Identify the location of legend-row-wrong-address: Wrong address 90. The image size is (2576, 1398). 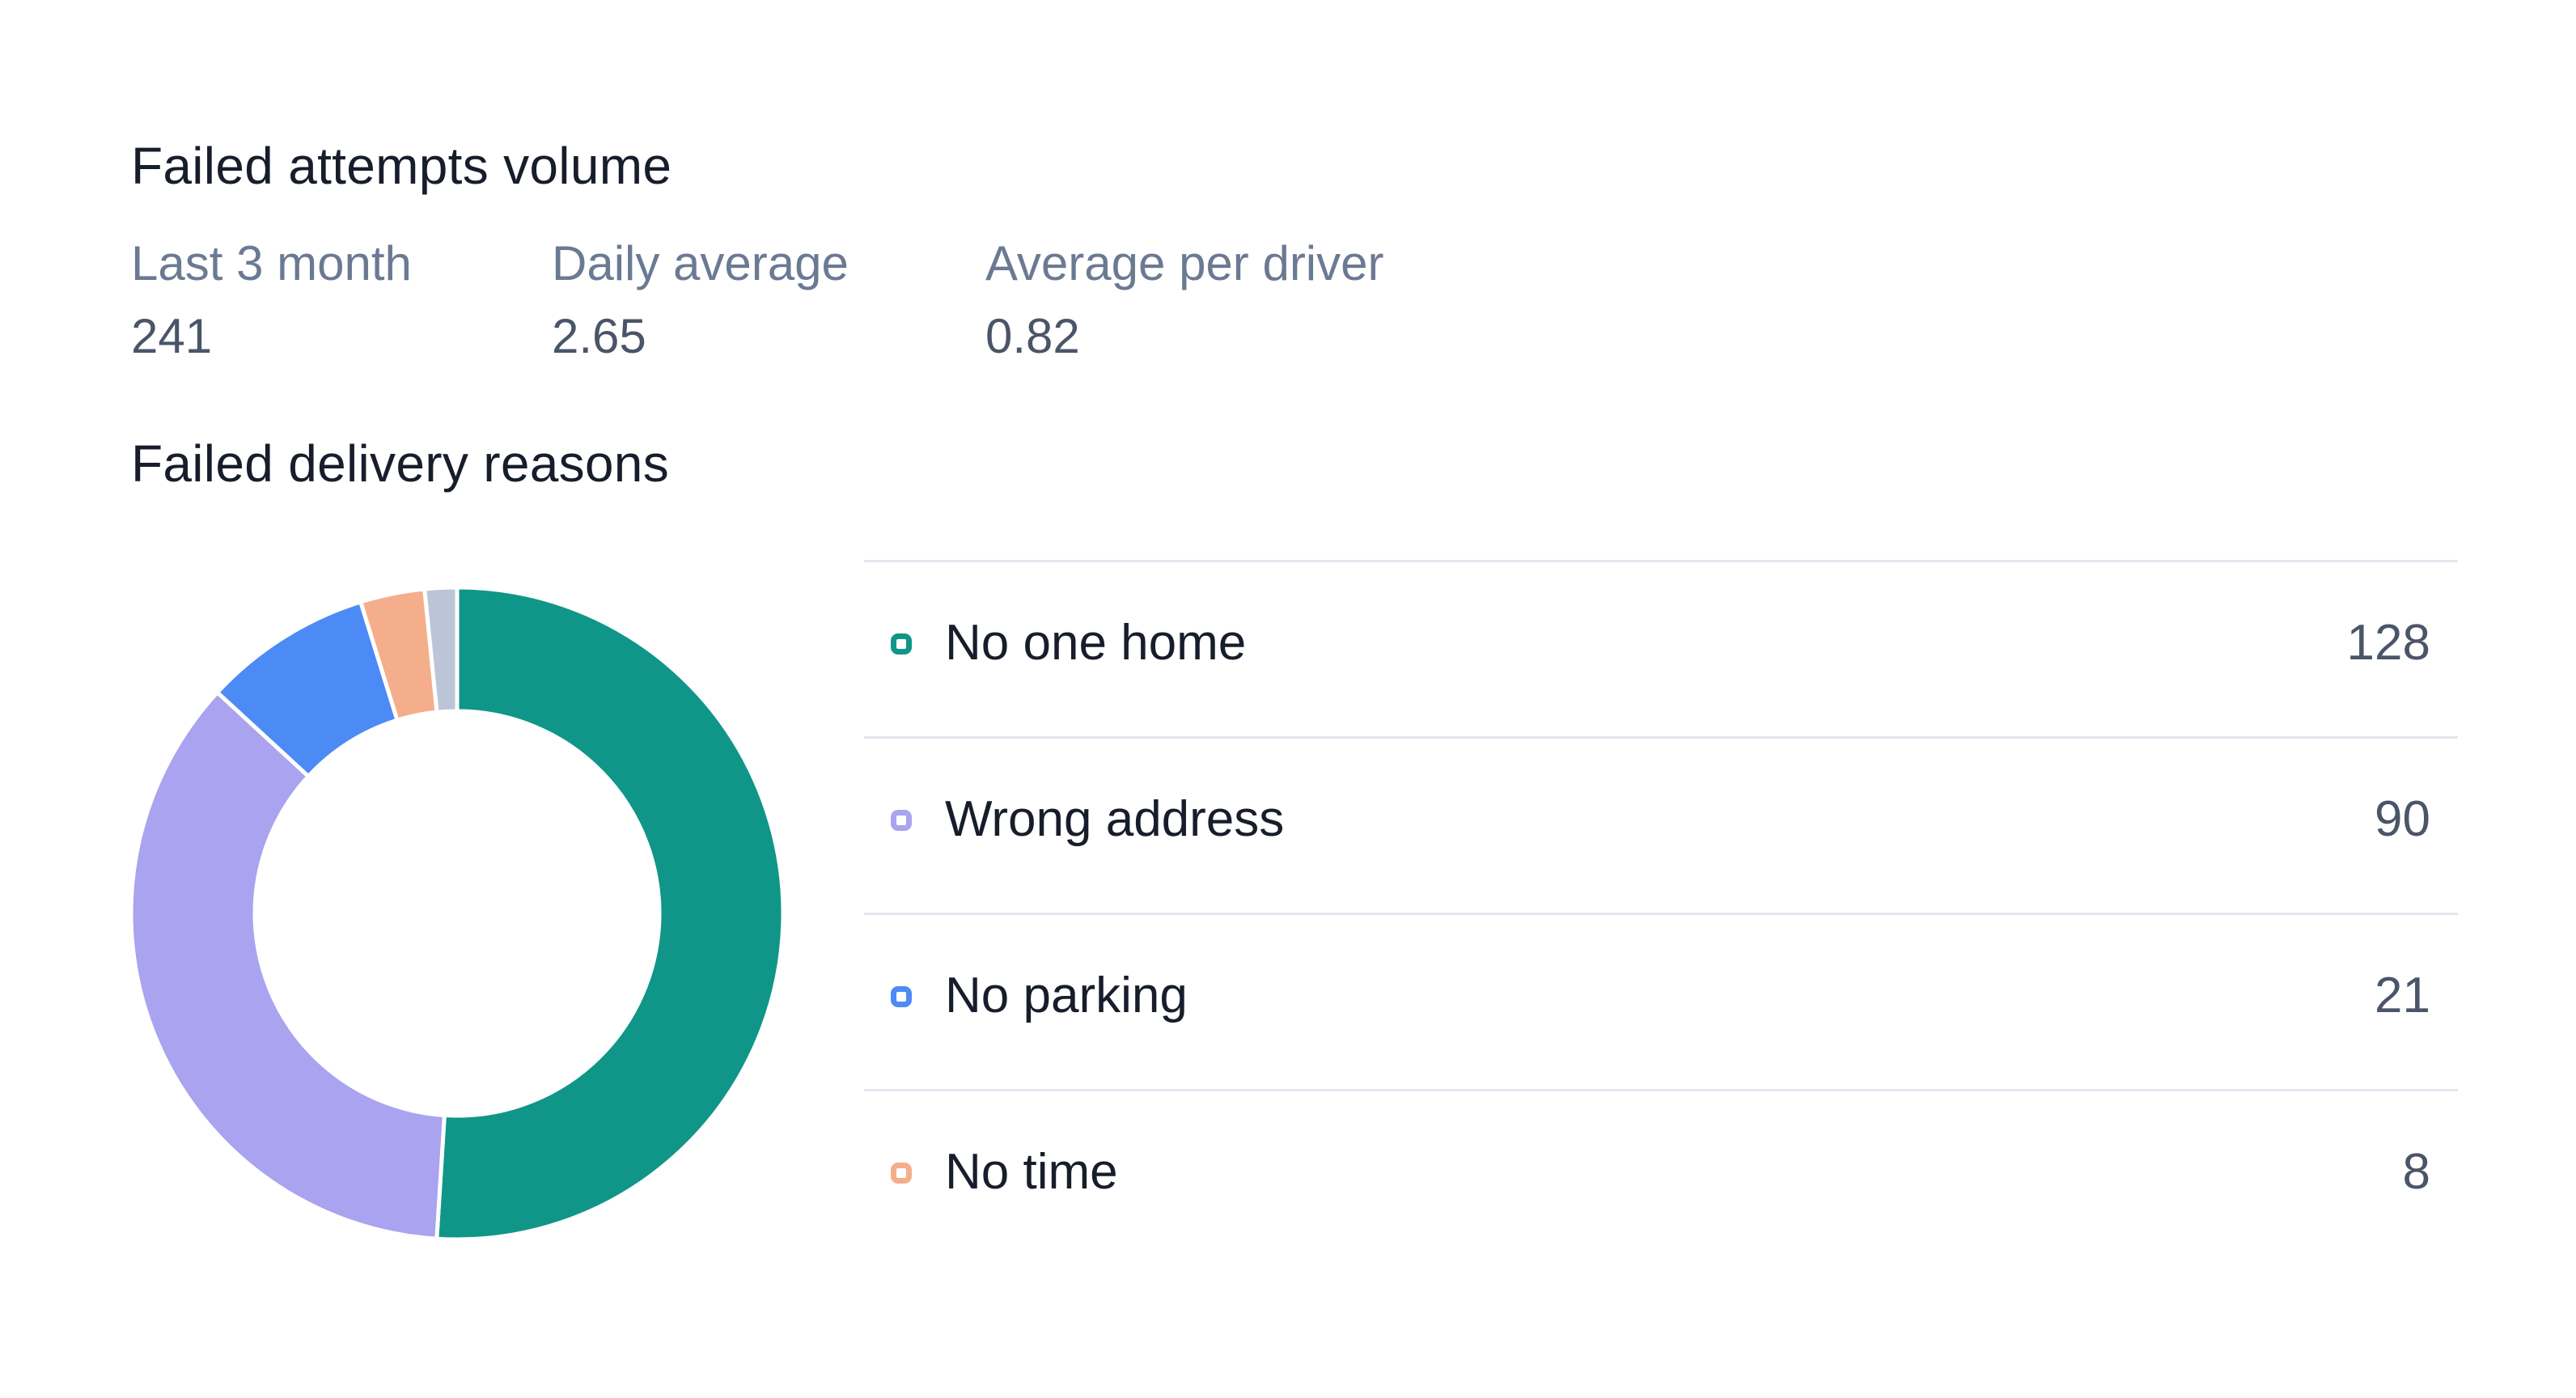
(1661, 827).